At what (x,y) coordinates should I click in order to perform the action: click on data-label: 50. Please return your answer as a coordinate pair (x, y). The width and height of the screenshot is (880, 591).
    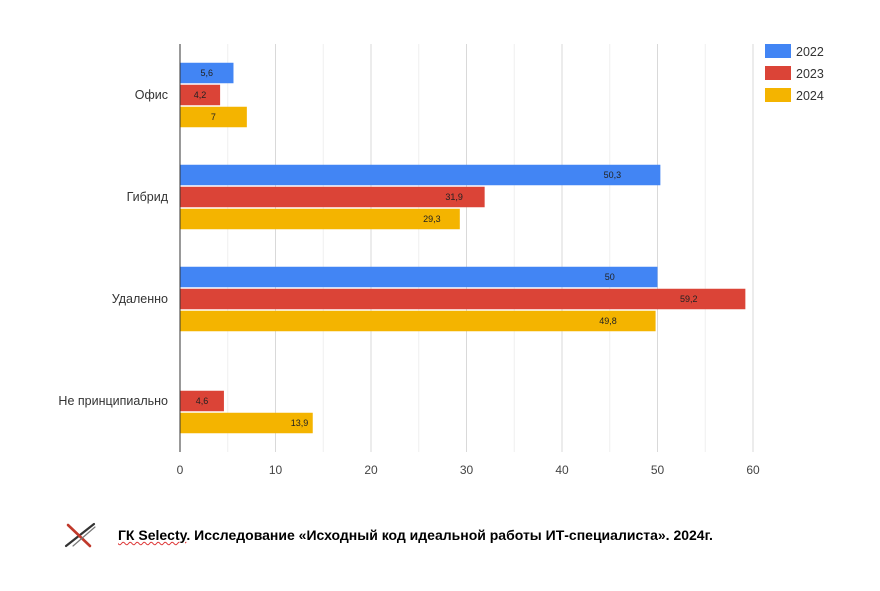
    Looking at the image, I should click on (610, 277).